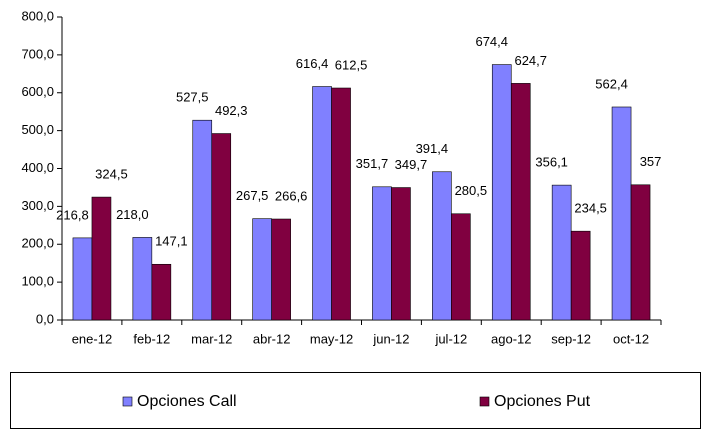 The height and width of the screenshot is (429, 701). What do you see at coordinates (37, 167) in the screenshot?
I see `y-tick-label: 400,0` at bounding box center [37, 167].